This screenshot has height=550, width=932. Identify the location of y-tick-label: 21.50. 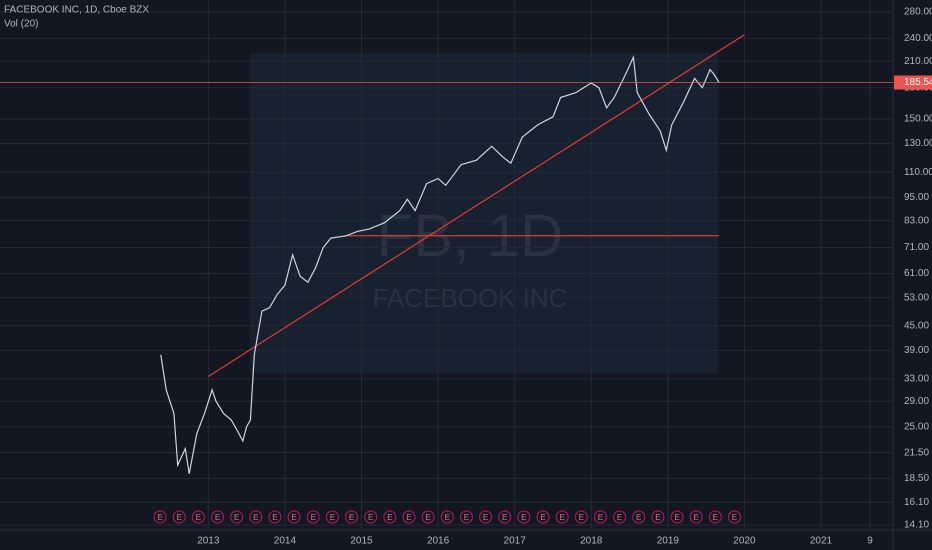
(916, 452).